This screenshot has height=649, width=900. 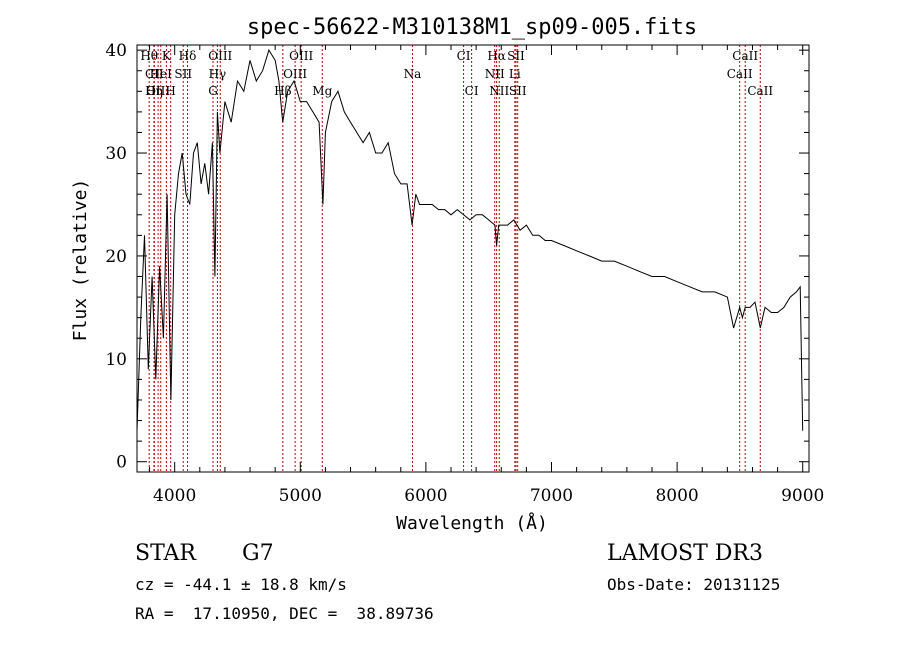 I want to click on y-tick-label: 10, so click(x=116, y=360).